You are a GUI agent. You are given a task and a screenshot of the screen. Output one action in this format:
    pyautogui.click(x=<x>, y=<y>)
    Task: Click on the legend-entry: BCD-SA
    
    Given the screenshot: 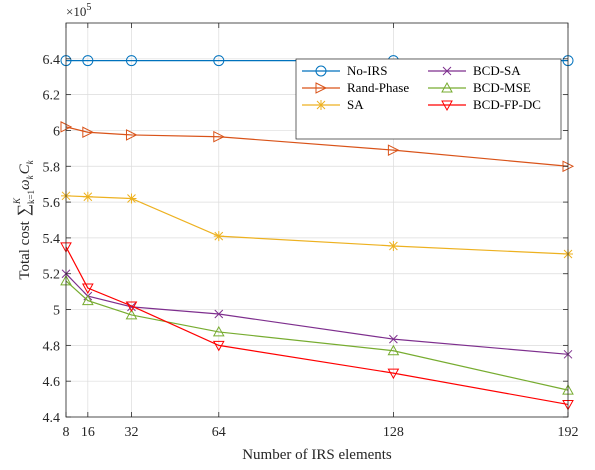 What is the action you would take?
    pyautogui.click(x=474, y=70)
    